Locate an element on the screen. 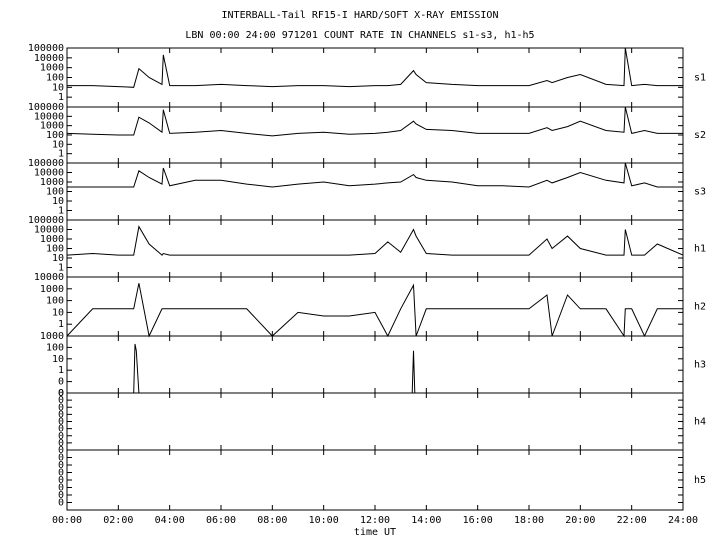  x-tick-label: 06:00 is located at coordinates (221, 520).